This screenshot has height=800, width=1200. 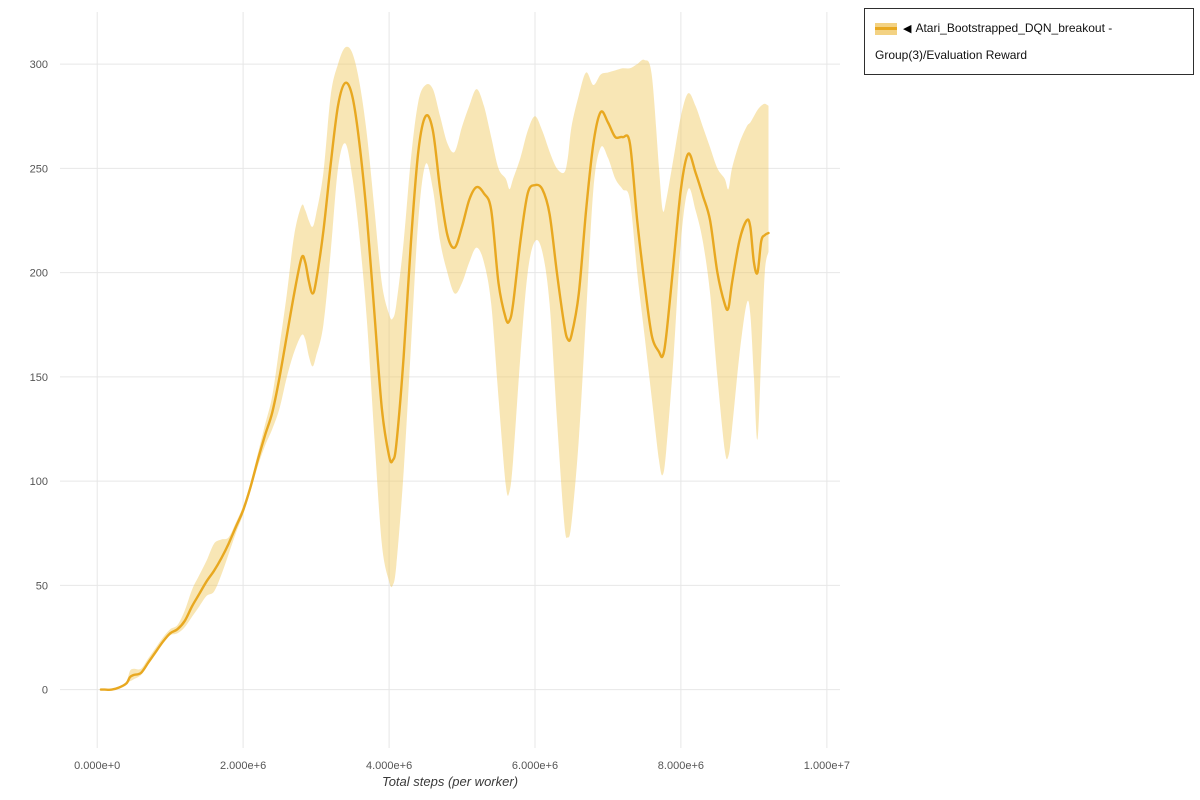 What do you see at coordinates (535, 766) in the screenshot?
I see `x-tick-label: 6.000e+6` at bounding box center [535, 766].